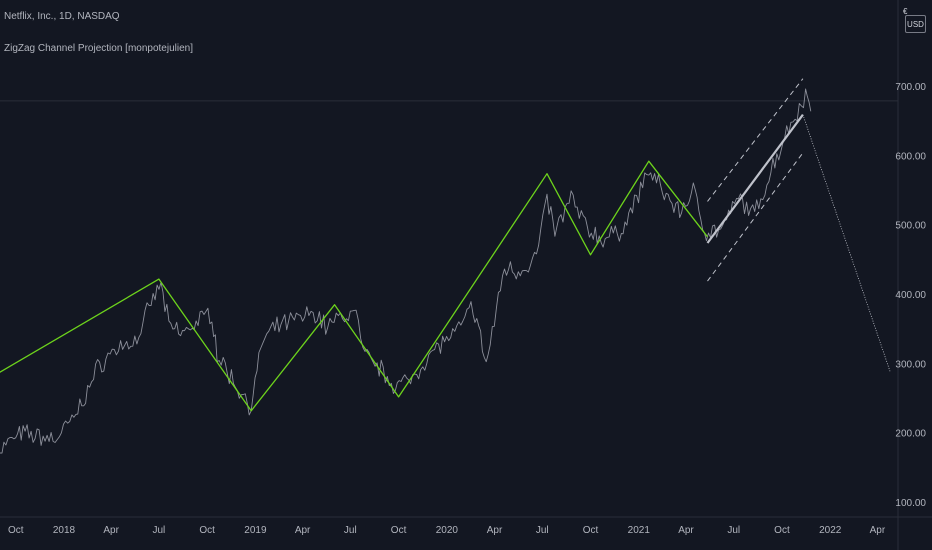 Image resolution: width=932 pixels, height=550 pixels. What do you see at coordinates (447, 530) in the screenshot?
I see `x-tick-label: 2020` at bounding box center [447, 530].